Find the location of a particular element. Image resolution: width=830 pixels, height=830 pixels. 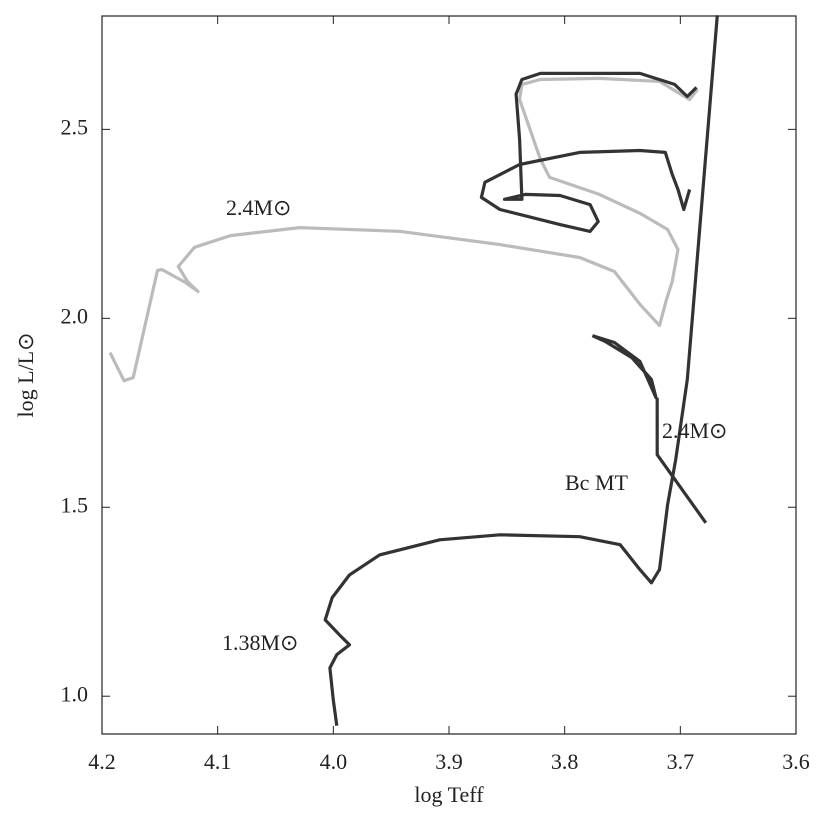

x-tick-label: 3.7 is located at coordinates (681, 761).